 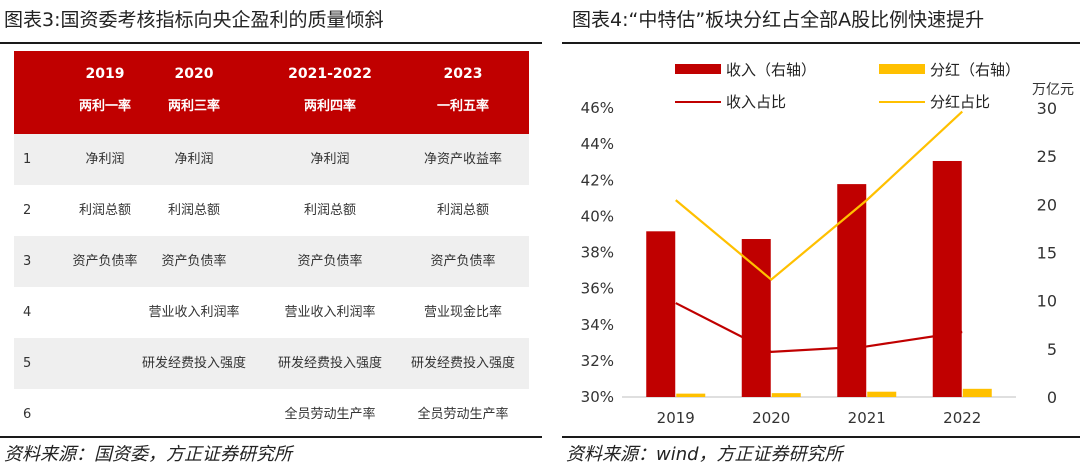 What do you see at coordinates (847, 86) in the screenshot?
I see `chart-legend: 收入（右轴） 分红（右轴） 收入占比 分红占比` at bounding box center [847, 86].